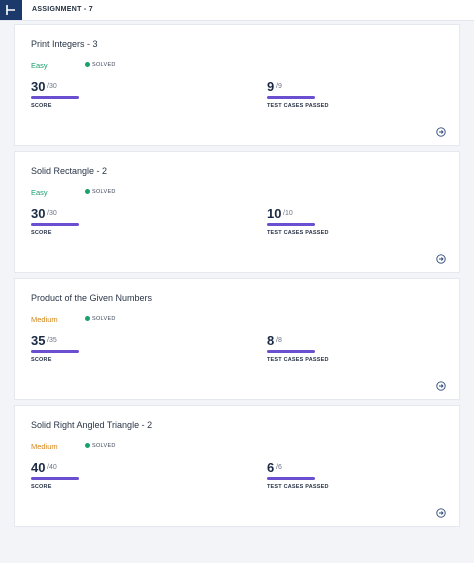 The width and height of the screenshot is (474, 563). I want to click on problem-title: Product of the Given Numbers, so click(92, 298).